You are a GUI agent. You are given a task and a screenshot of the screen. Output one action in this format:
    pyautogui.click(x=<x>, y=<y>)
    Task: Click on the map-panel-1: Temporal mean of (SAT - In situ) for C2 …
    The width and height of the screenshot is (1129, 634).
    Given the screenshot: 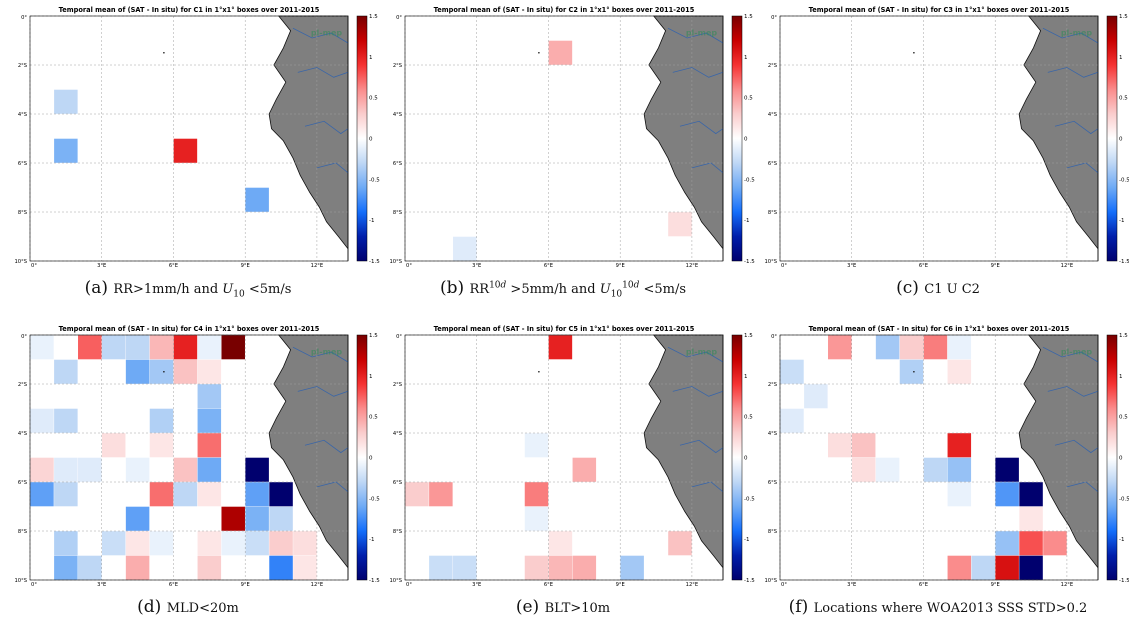 What is the action you would take?
    pyautogui.click(x=569, y=139)
    